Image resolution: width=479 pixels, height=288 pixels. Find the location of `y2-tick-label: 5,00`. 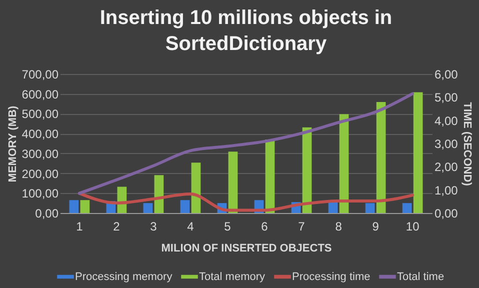

y2-tick-label: 5,00 is located at coordinates (446, 97).